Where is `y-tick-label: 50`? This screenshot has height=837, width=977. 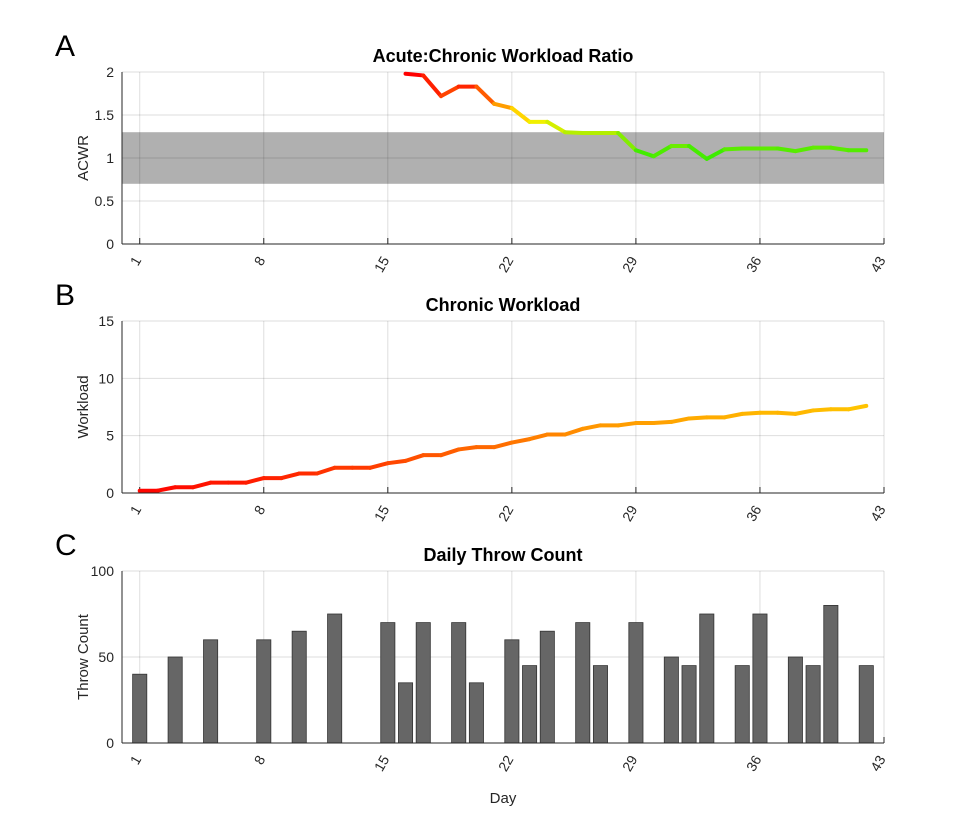 y-tick-label: 50 is located at coordinates (106, 657).